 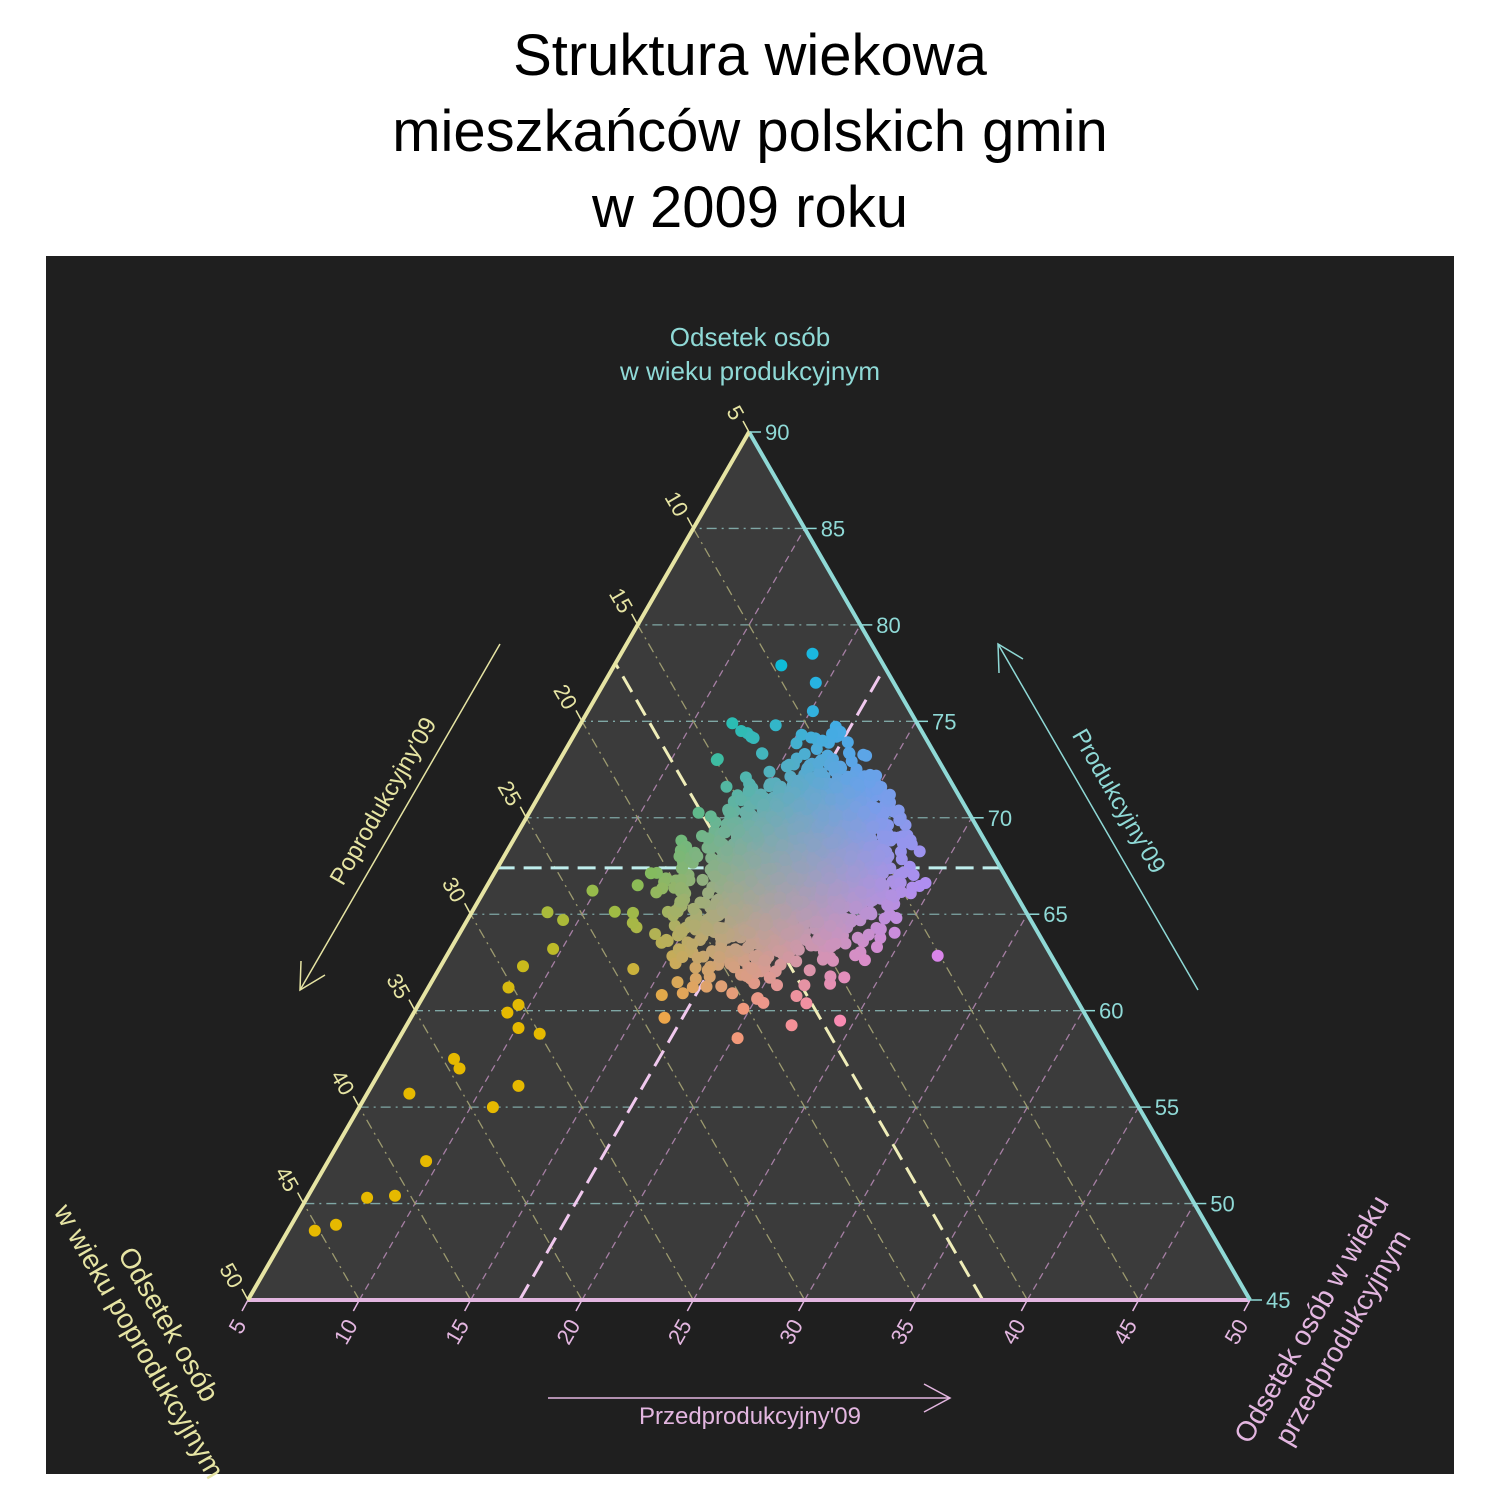 What do you see at coordinates (1055, 914) in the screenshot?
I see `prod-tick-label: 65` at bounding box center [1055, 914].